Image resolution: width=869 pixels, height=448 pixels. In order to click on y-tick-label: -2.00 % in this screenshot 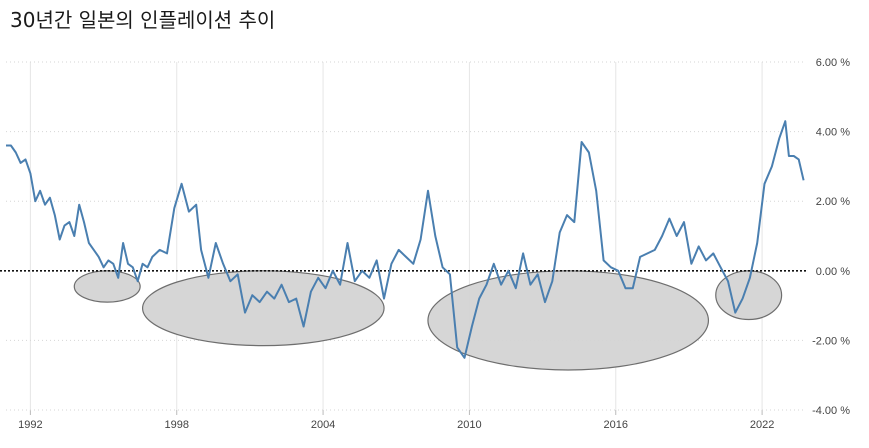, I will do `click(831, 341)`.